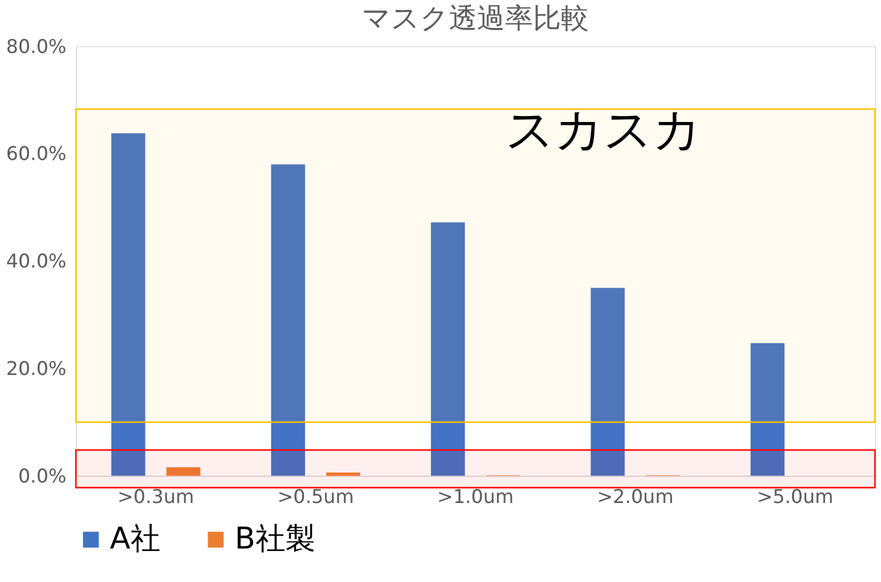  What do you see at coordinates (36, 369) in the screenshot?
I see `y-tick-label: 20.0%` at bounding box center [36, 369].